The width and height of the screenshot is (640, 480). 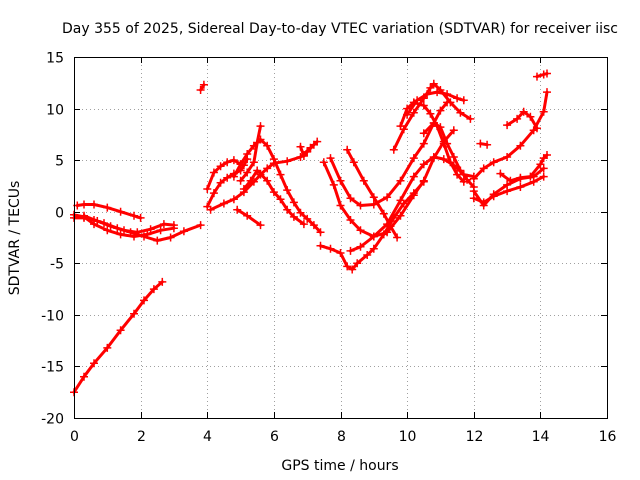 I want to click on y-tick-label: 15, so click(x=55, y=59).